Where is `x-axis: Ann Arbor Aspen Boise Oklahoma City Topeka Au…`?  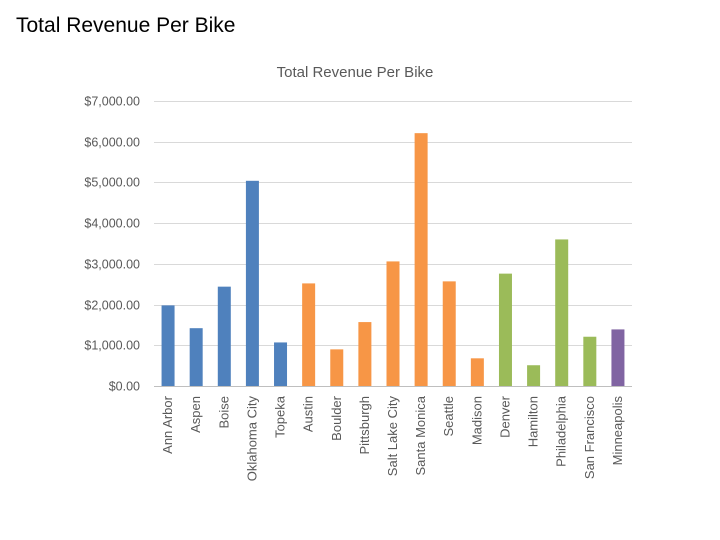
x-axis: Ann Arbor Aspen Boise Oklahoma City Topeka Au… is located at coordinates (392, 438).